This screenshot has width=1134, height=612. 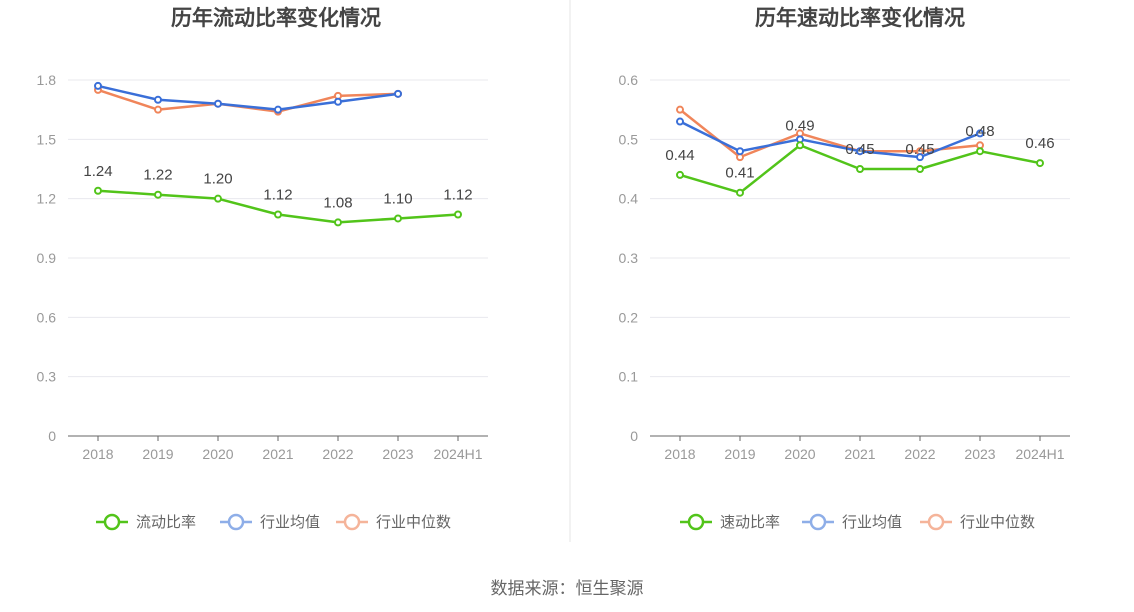 I want to click on current-ratio-x-tick-label: 2022, so click(x=337, y=454).